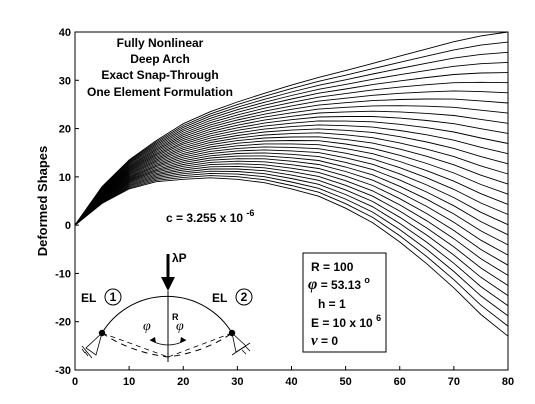  What do you see at coordinates (342, 323) in the screenshot?
I see `prop-e-value: E = 10 x 10` at bounding box center [342, 323].